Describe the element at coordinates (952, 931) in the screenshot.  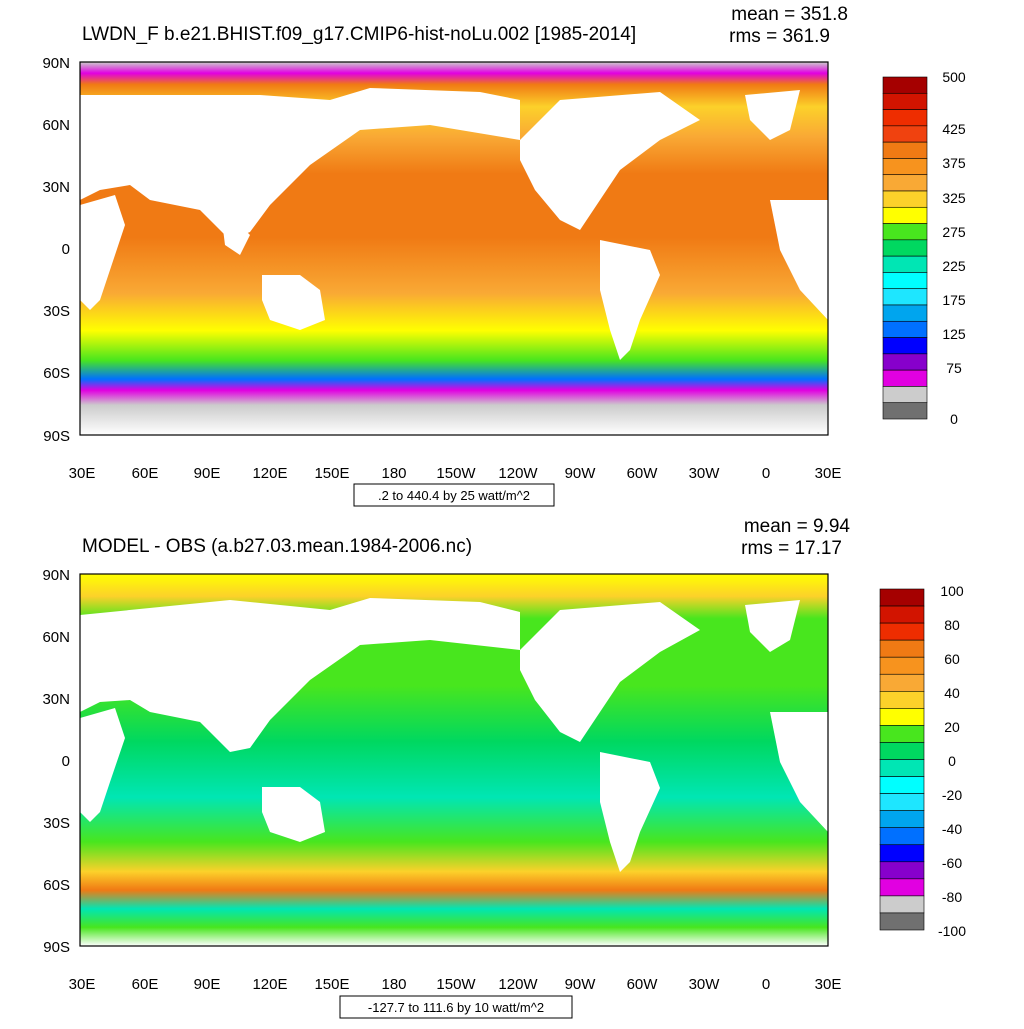
I see `cb-label: -100` at that location.